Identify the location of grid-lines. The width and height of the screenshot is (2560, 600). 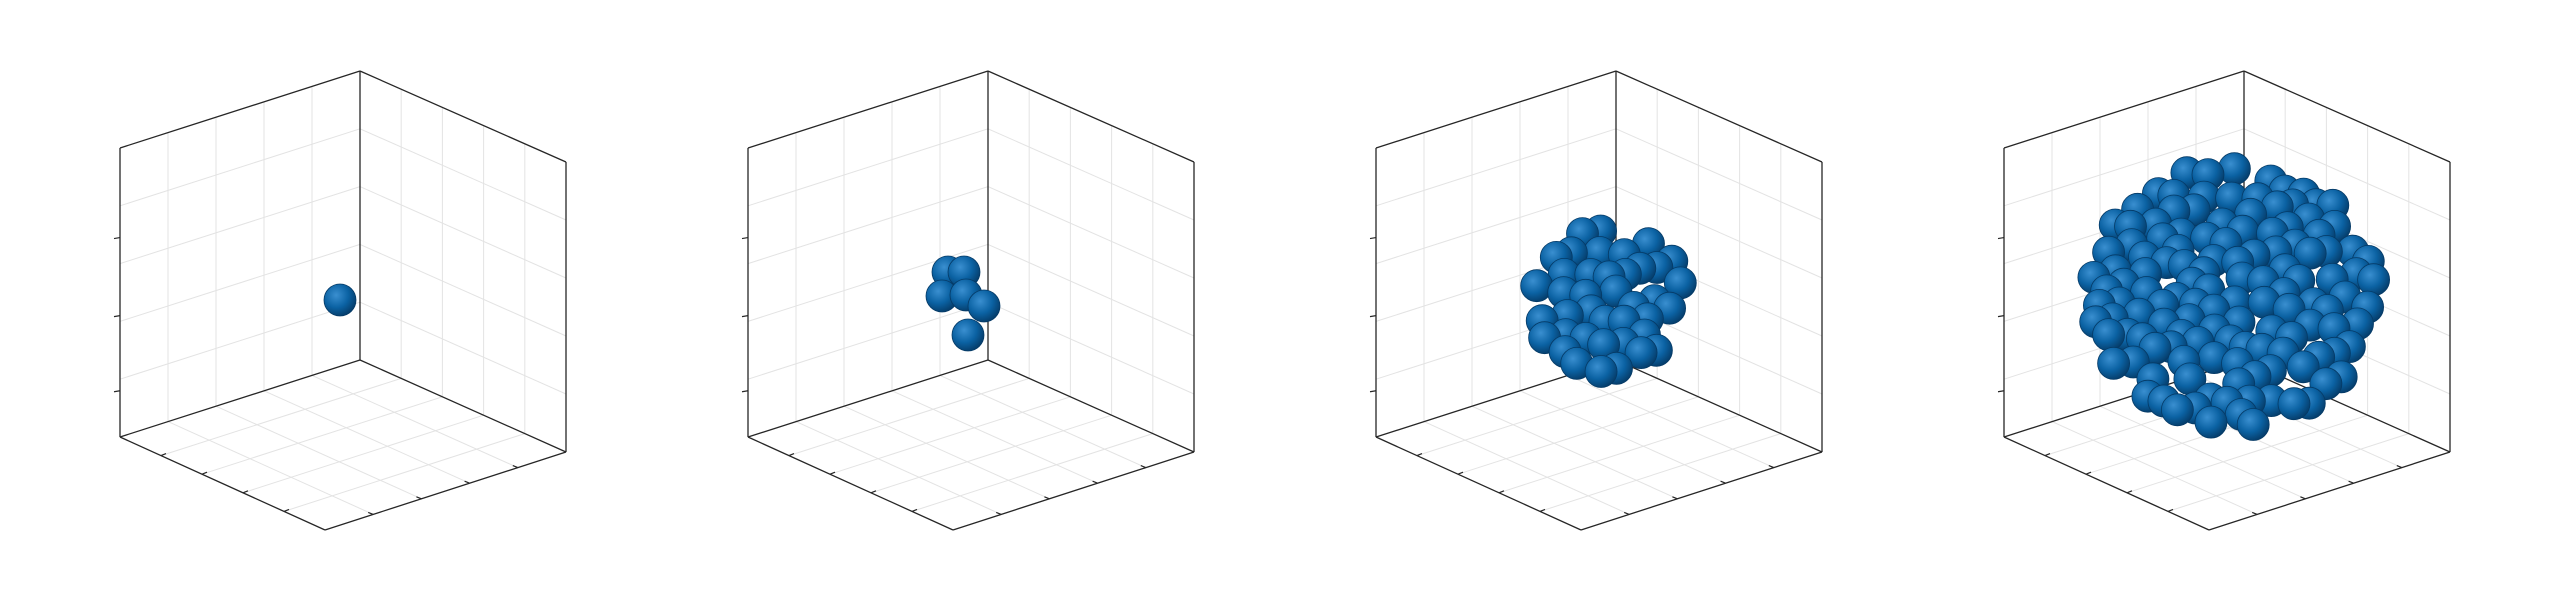
(343, 300).